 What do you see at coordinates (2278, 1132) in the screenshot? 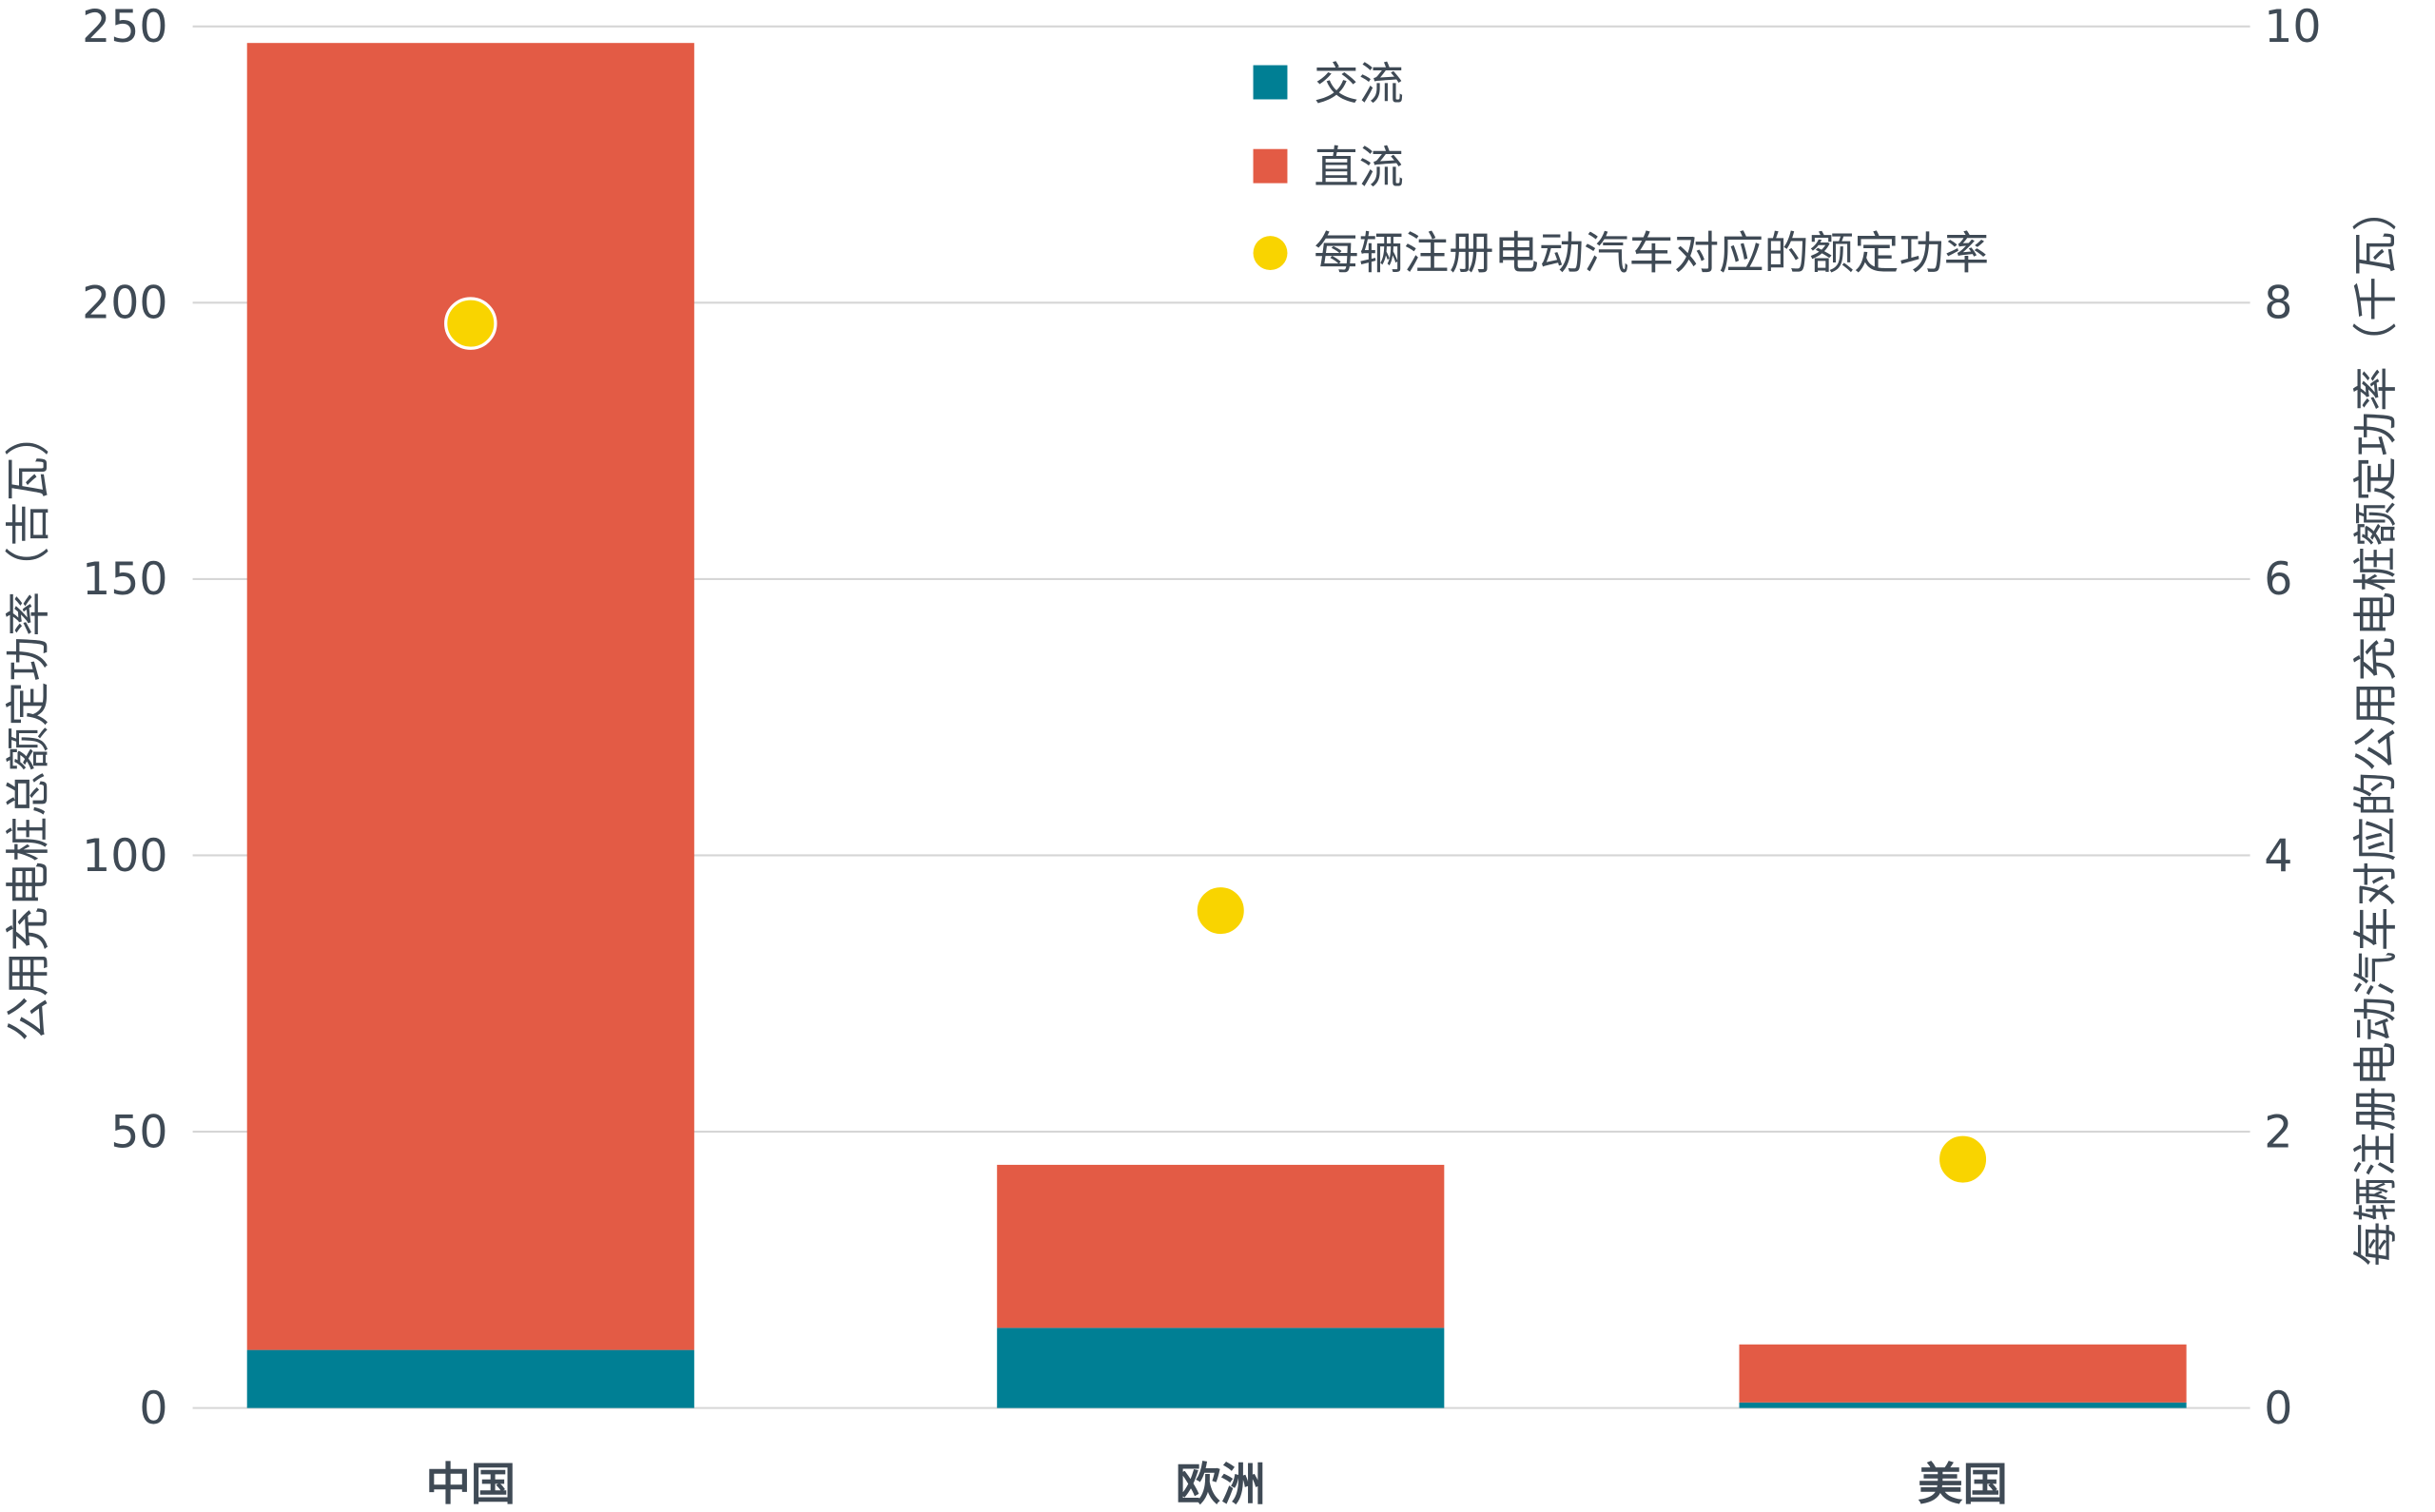
I see `right-tick-label: 2` at bounding box center [2278, 1132].